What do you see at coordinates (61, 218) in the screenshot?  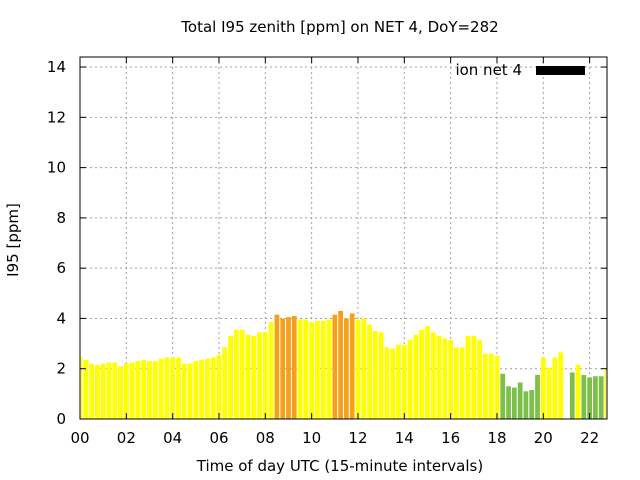 I see `y-tick-label: 8` at bounding box center [61, 218].